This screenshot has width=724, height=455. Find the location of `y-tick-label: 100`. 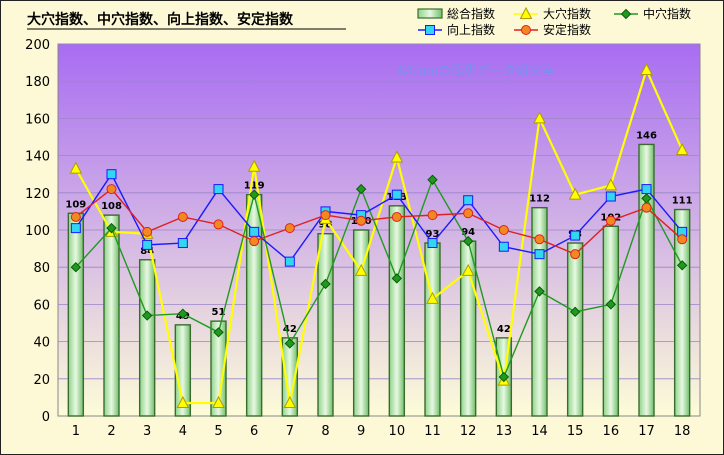

y-tick-label: 100 is located at coordinates (37, 231).